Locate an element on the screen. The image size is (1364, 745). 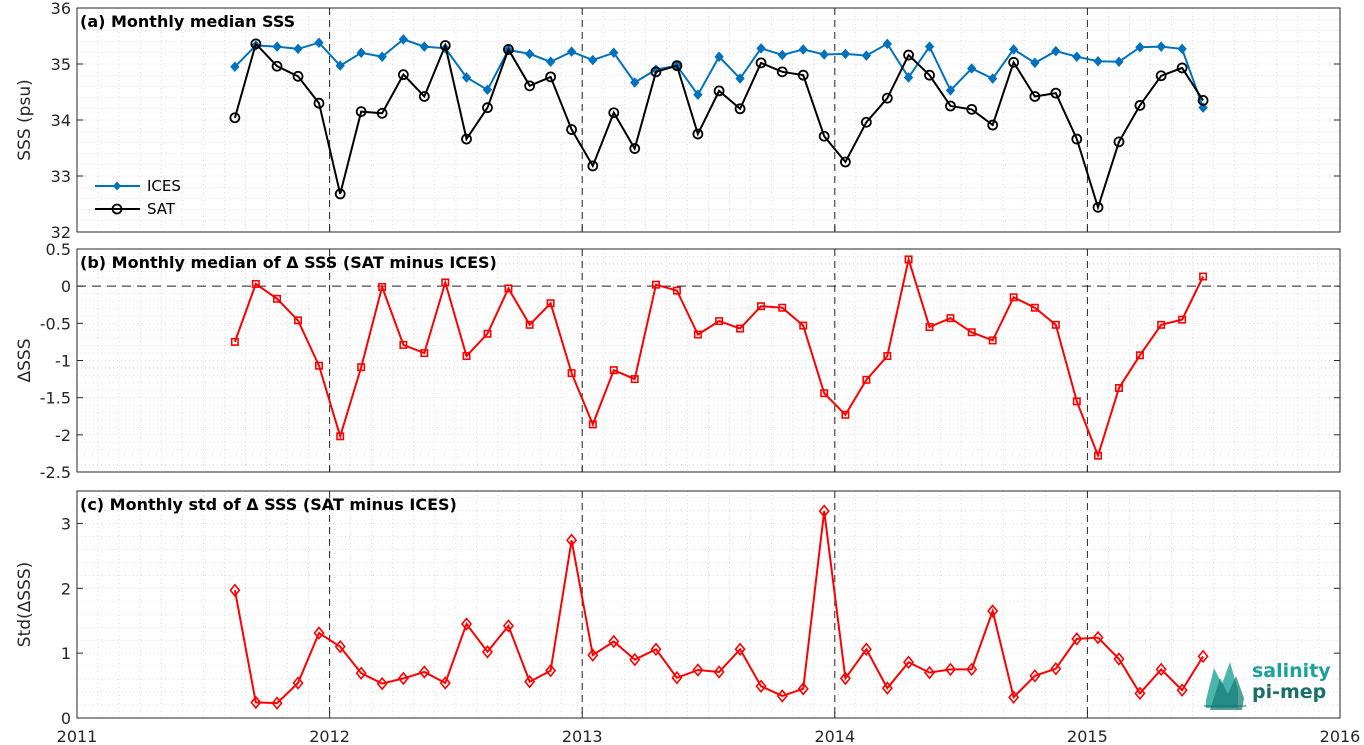
x-tick-label: 2012 is located at coordinates (329, 736).